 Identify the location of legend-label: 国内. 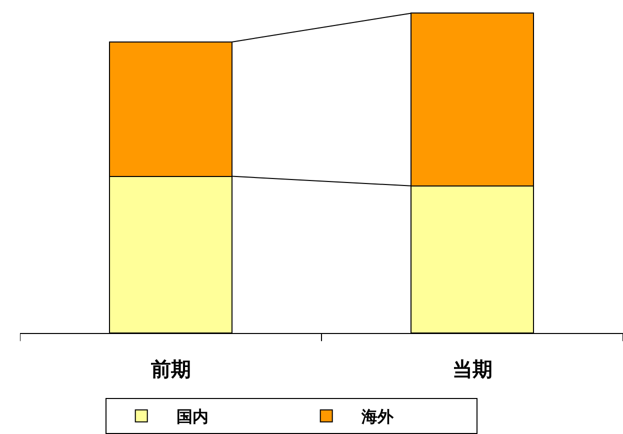
(192, 416).